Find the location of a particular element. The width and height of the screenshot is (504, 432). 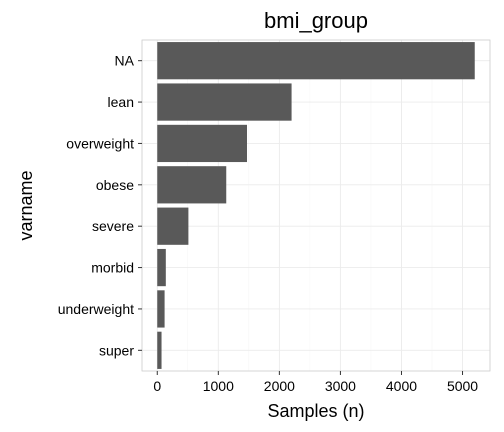

x-tick-label: 0 is located at coordinates (157, 386).